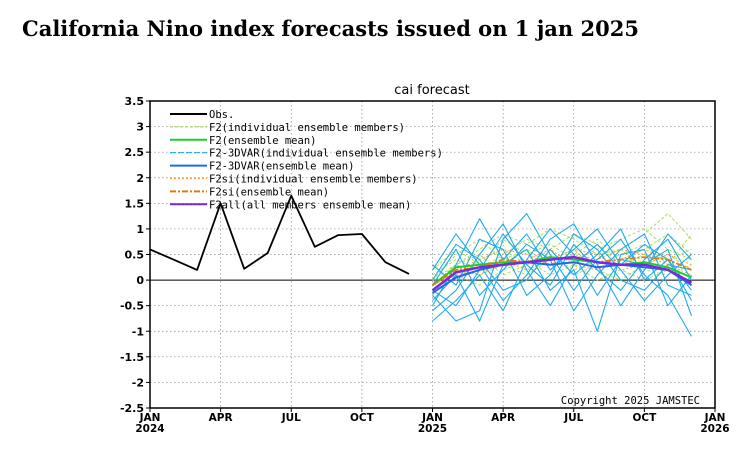  Describe the element at coordinates (313, 180) in the screenshot. I see `legend-label: F2si(individual ensemble members)` at that location.